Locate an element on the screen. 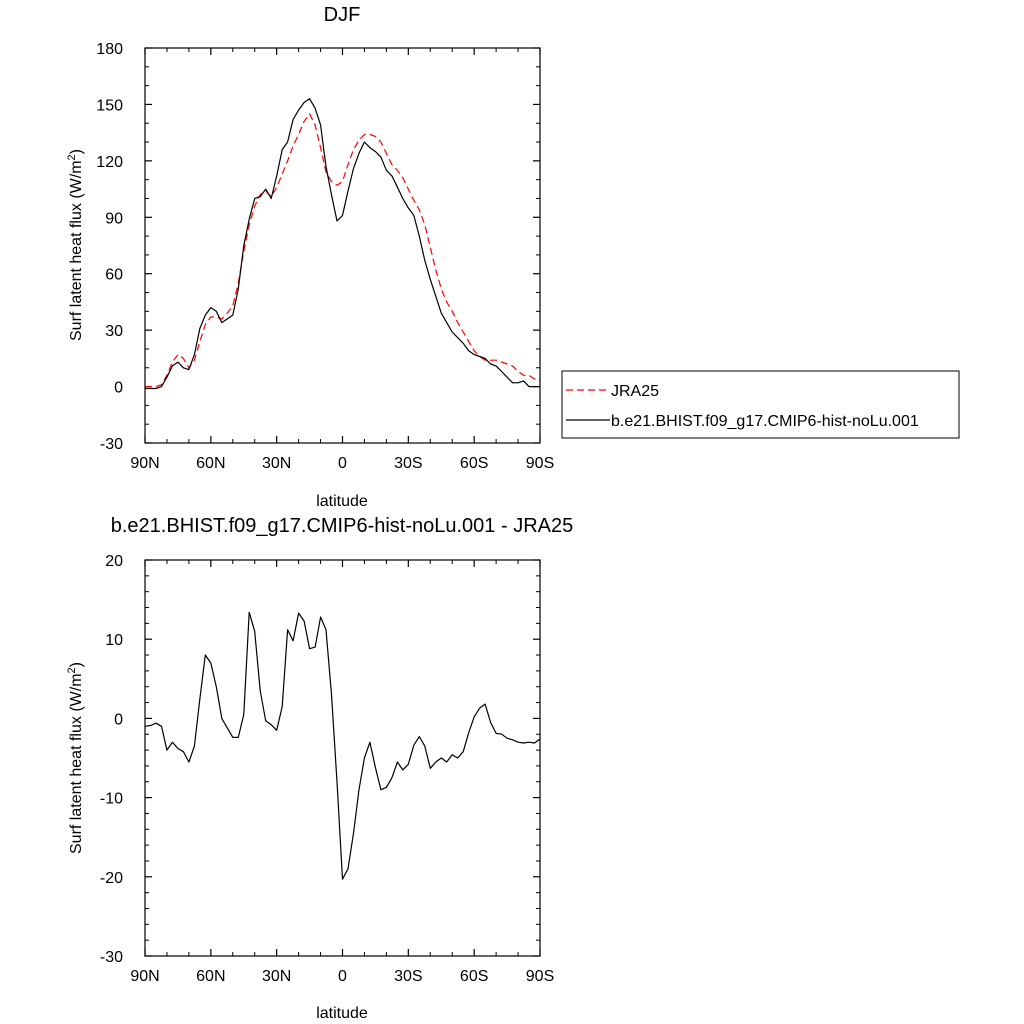  top-y-axis-label-text: Surf latent heat flux (W/m is located at coordinates (76, 250).